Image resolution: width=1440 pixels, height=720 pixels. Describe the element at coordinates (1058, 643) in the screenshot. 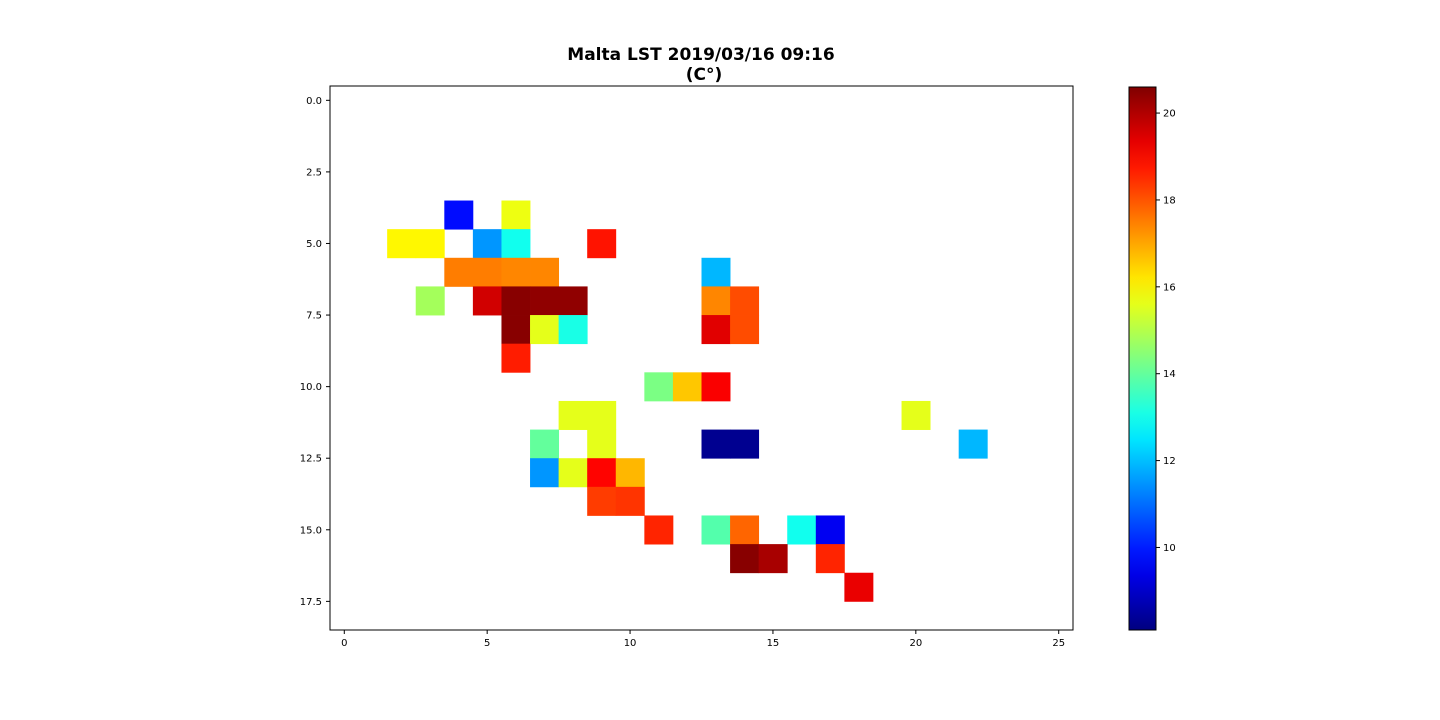

I see `x-tick-label: 25` at that location.